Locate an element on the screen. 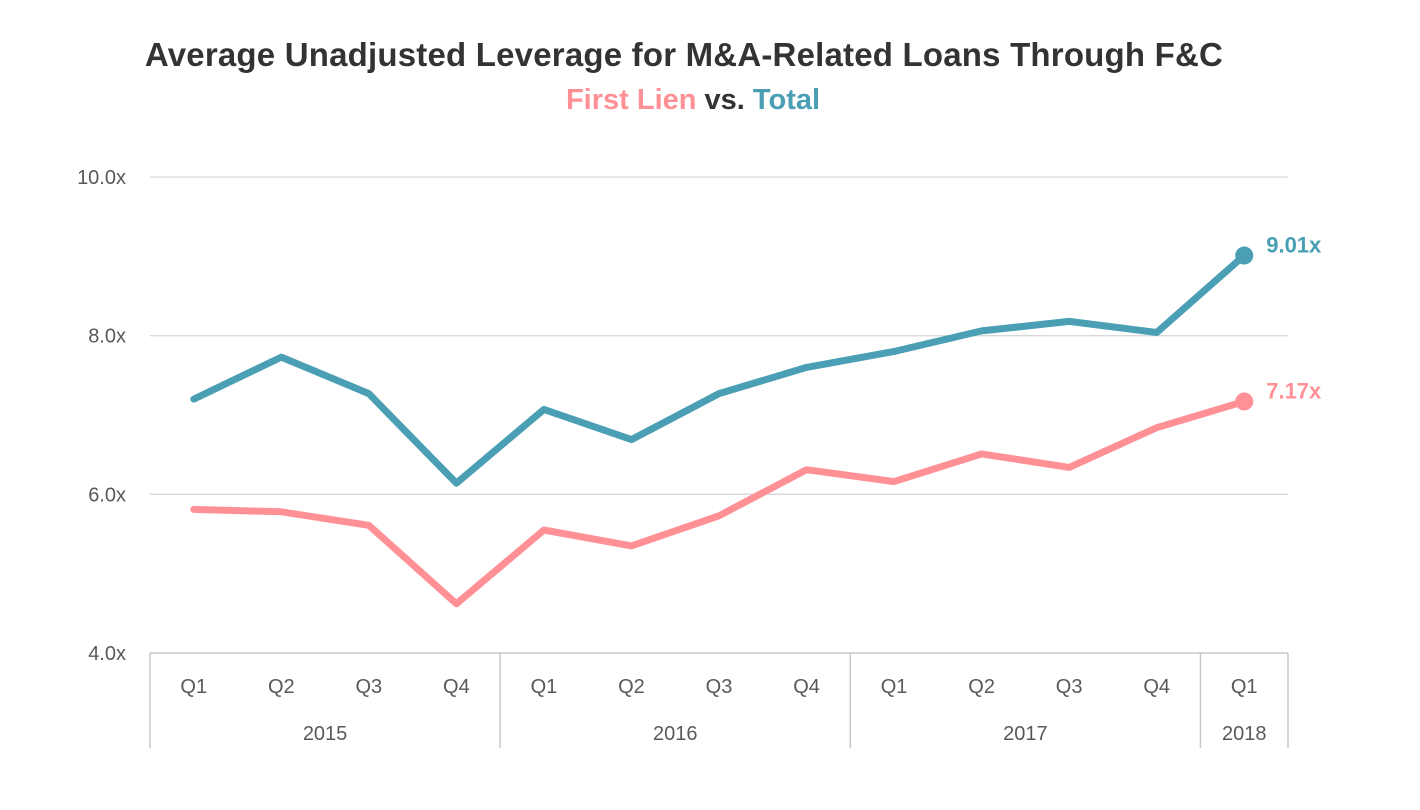 The height and width of the screenshot is (810, 1420). subtitle-series-first-lien: First Lien is located at coordinates (631, 100).